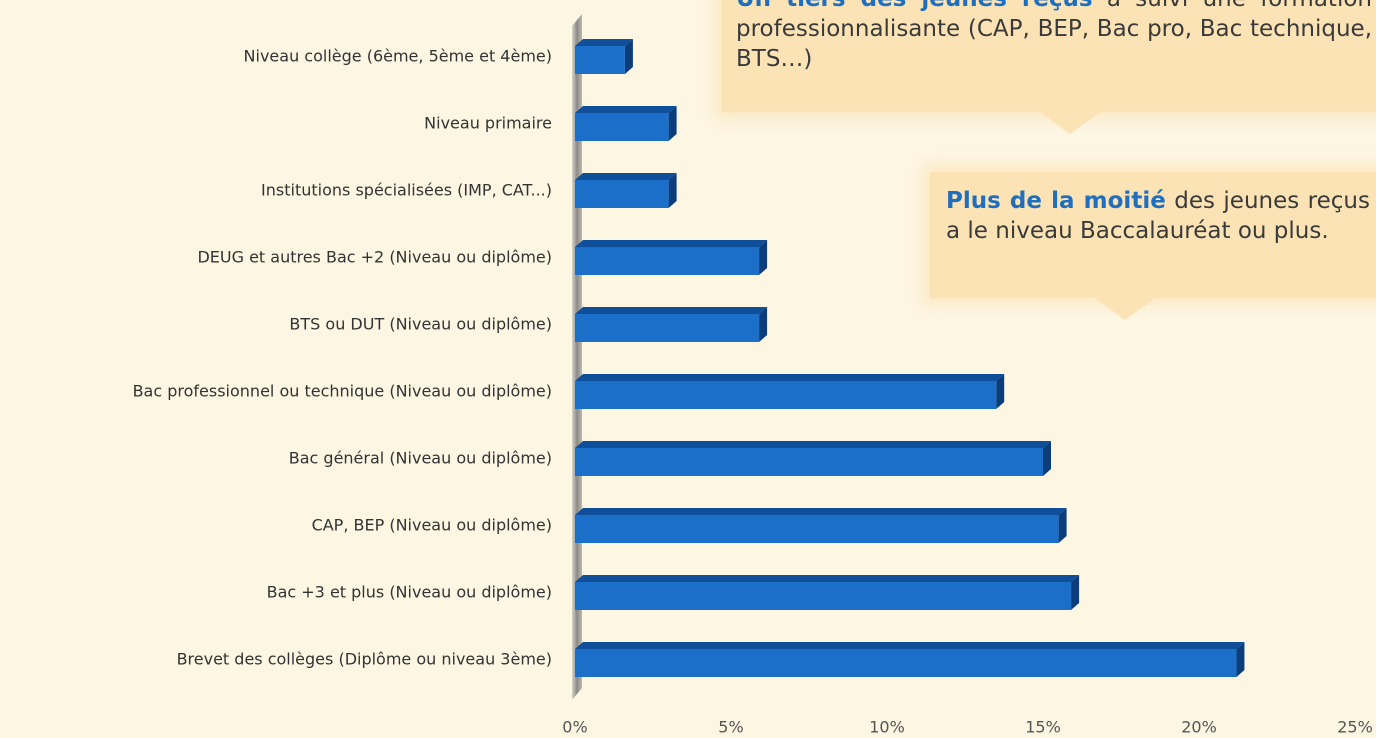  I want to click on y-tick-label: Niveau collège (6ème, 5ème et 4ème), so click(398, 56).